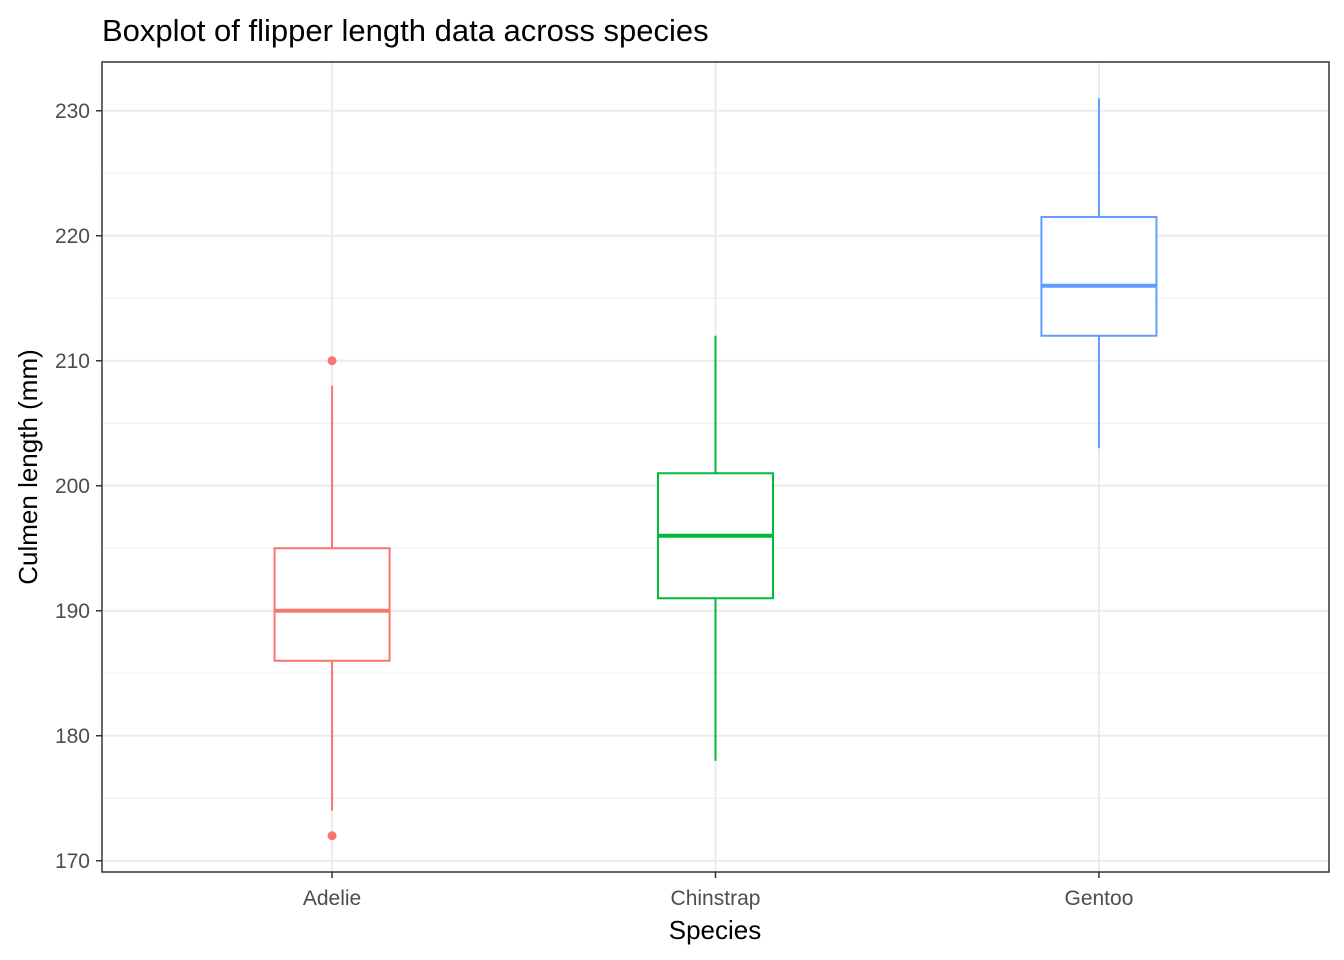 The image size is (1344, 960). What do you see at coordinates (716, 898) in the screenshot?
I see `x-tick-label: Chinstrap` at bounding box center [716, 898].